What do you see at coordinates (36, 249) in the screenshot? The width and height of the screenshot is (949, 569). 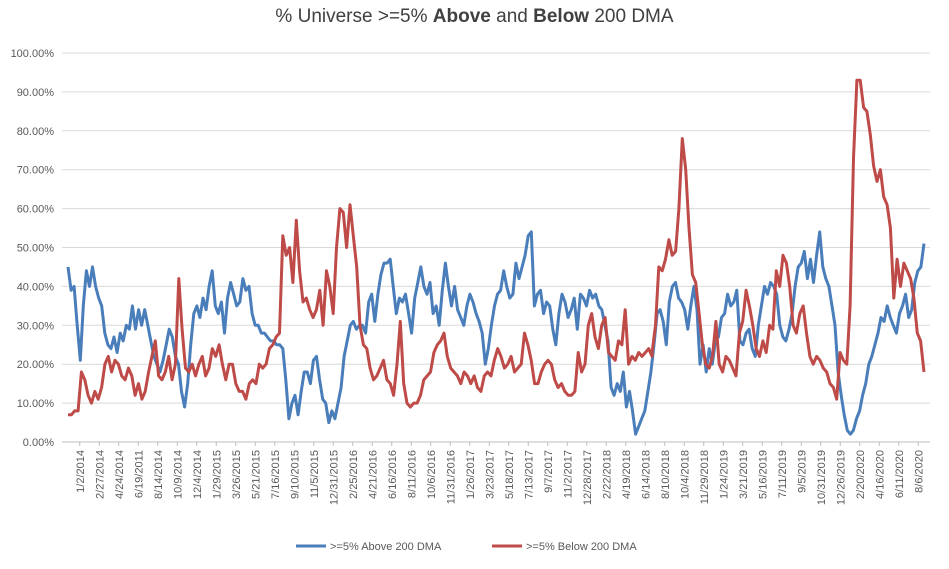 I see `y-tick-label: 50.00%` at bounding box center [36, 249].